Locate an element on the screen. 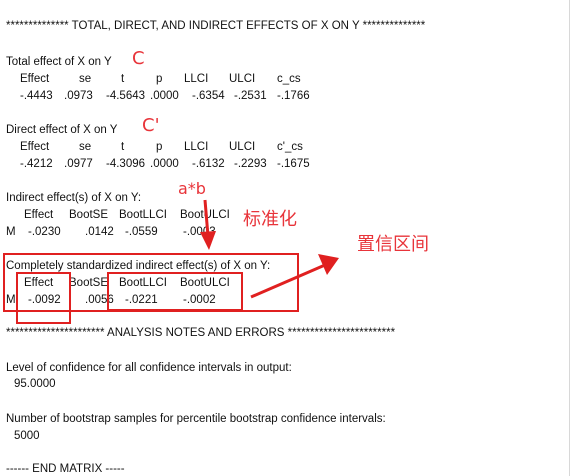 This screenshot has width=570, height=476. direct-col-se: se is located at coordinates (85, 147).